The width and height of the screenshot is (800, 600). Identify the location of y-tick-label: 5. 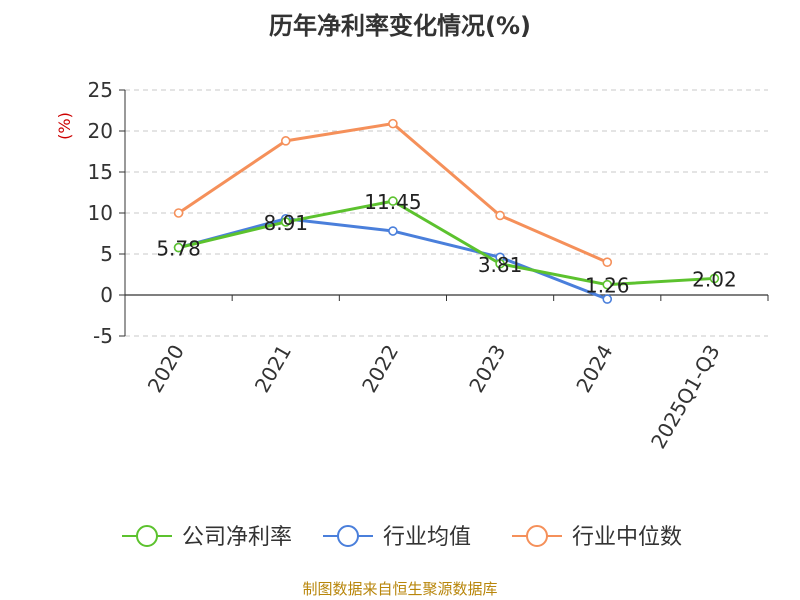
(106, 254).